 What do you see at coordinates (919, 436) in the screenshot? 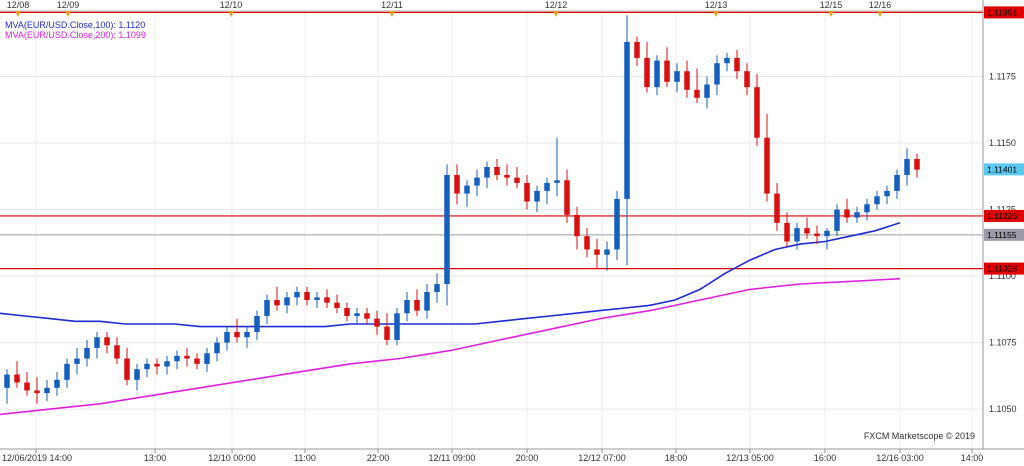
I see `watermark: FXCM Marketscope © 2019` at bounding box center [919, 436].